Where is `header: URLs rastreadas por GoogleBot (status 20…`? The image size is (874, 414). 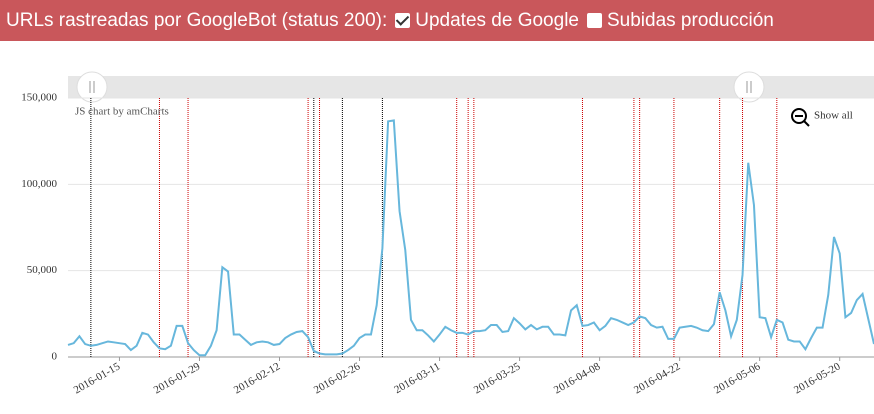 header: URLs rastreadas por GoogleBot (status 20… is located at coordinates (437, 20).